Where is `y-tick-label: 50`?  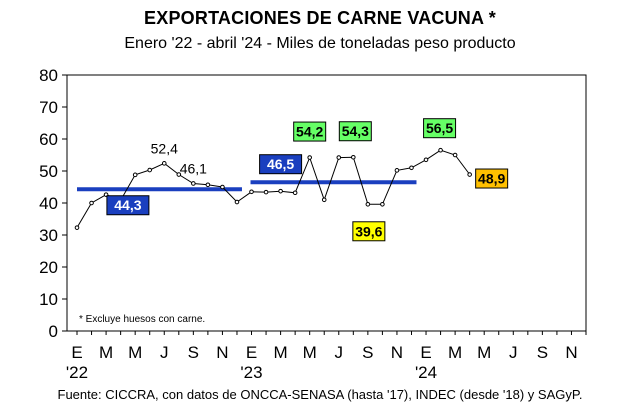 y-tick-label: 50 is located at coordinates (48, 171).